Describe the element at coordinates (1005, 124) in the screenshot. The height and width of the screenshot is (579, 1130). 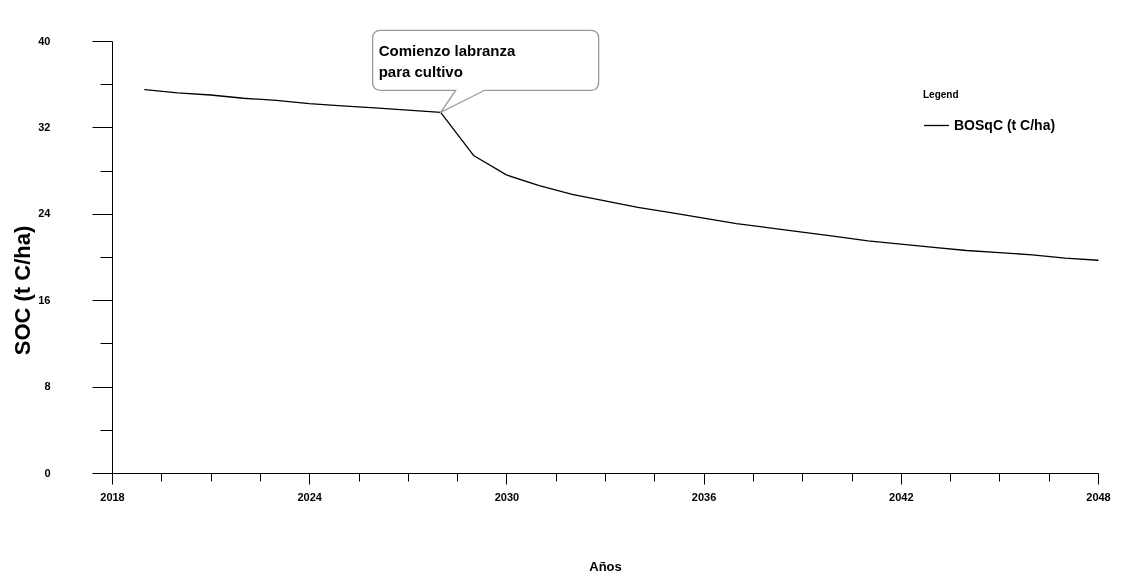
I see `legend-label: BOSqC (t C/ha)` at that location.